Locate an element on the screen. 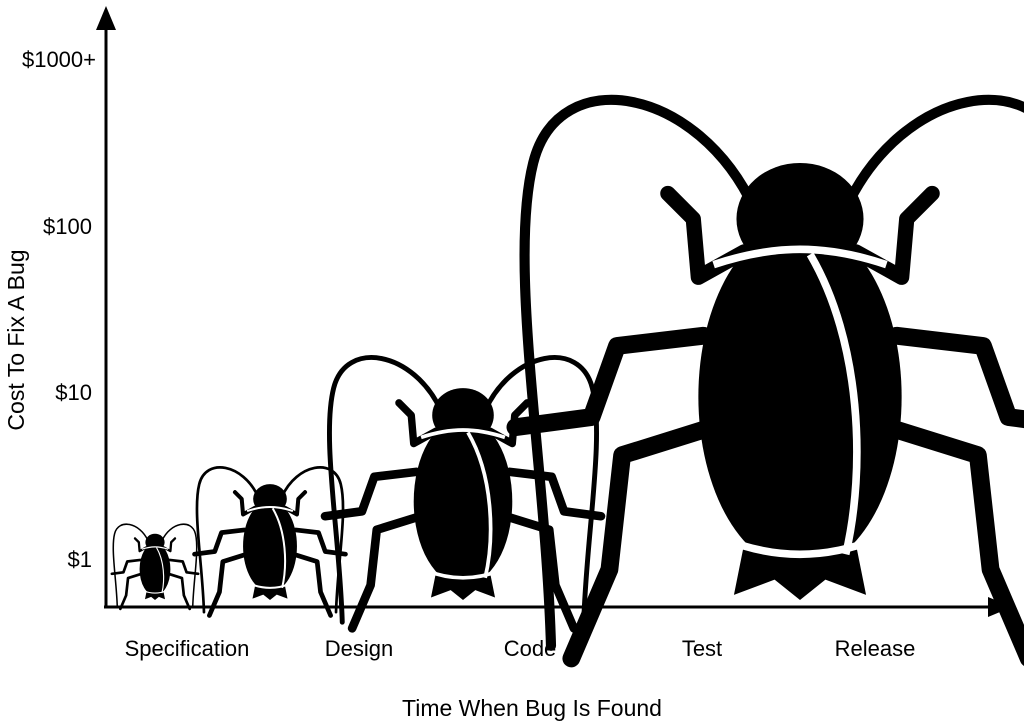  x-axis-title: Time When Bug Is Found is located at coordinates (532, 708).